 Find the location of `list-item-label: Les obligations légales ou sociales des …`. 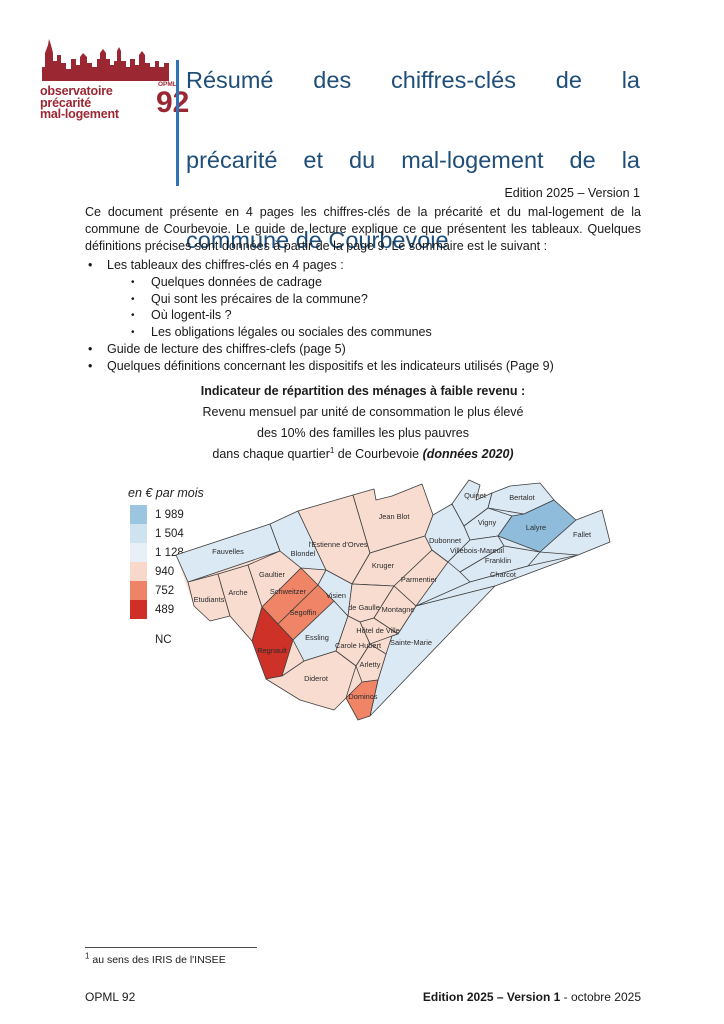

list-item-label: Les obligations légales ou sociales des … is located at coordinates (291, 332).